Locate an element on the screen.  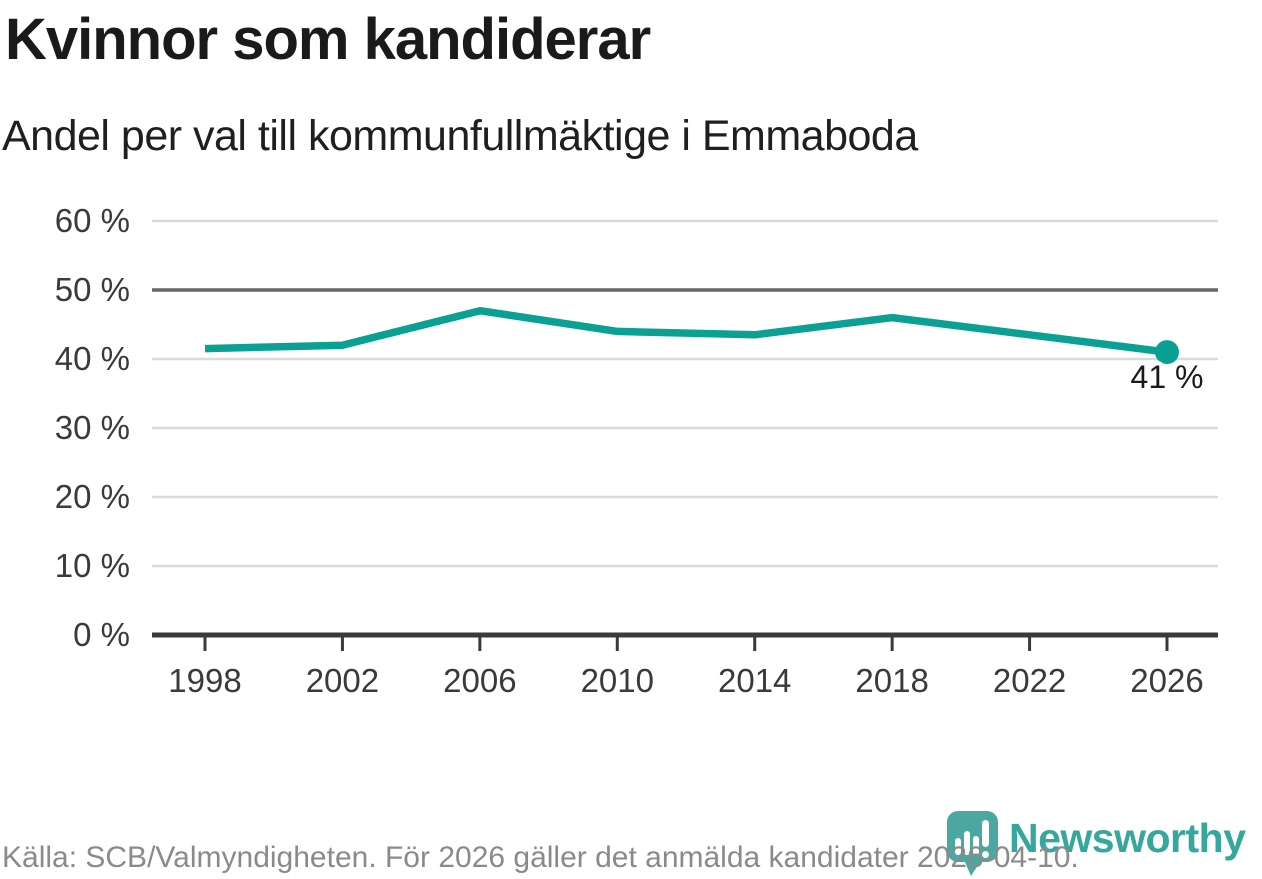
y-axis-tick-label: 30 % is located at coordinates (92, 427).